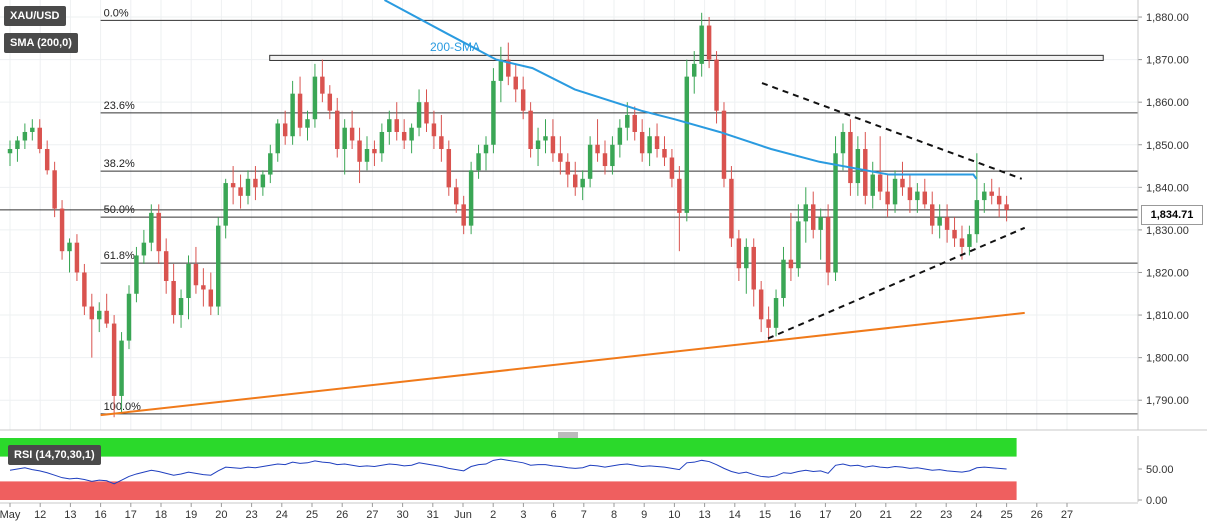  What do you see at coordinates (493, 515) in the screenshot?
I see `time-tick-label: 2` at bounding box center [493, 515].